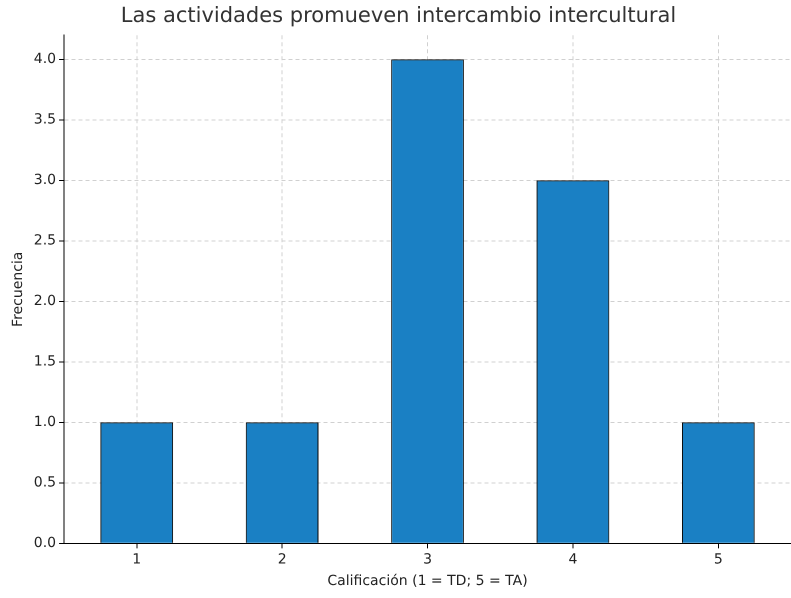 This screenshot has width=791, height=598. Describe the element at coordinates (45, 180) in the screenshot. I see `y-tick-label: 3.0` at that location.